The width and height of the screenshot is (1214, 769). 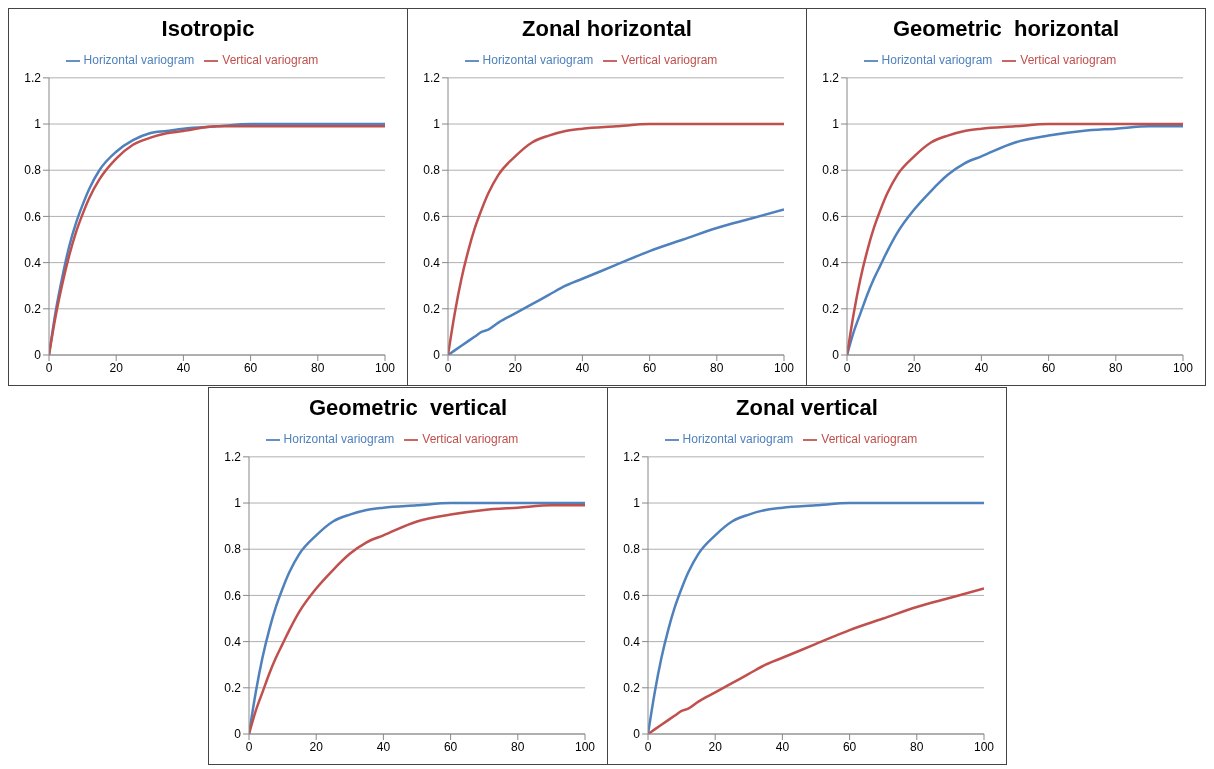 What do you see at coordinates (408, 408) in the screenshot?
I see `chart-title: Geometric vertical` at bounding box center [408, 408].